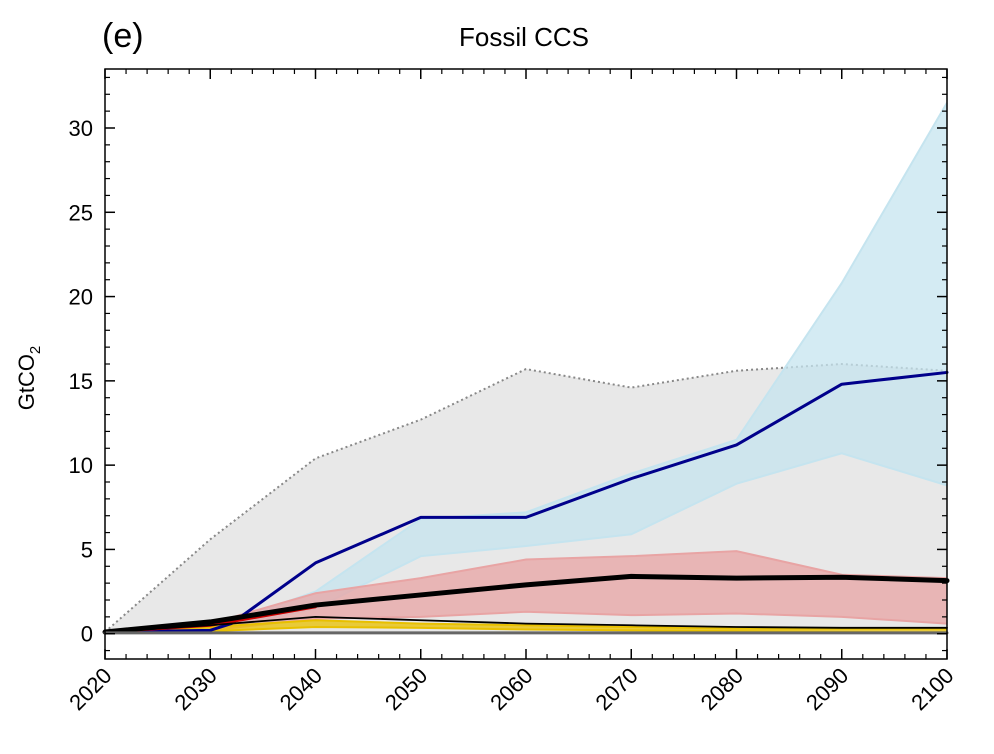  What do you see at coordinates (511, 689) in the screenshot?
I see `x-tick-label: 2060` at bounding box center [511, 689].